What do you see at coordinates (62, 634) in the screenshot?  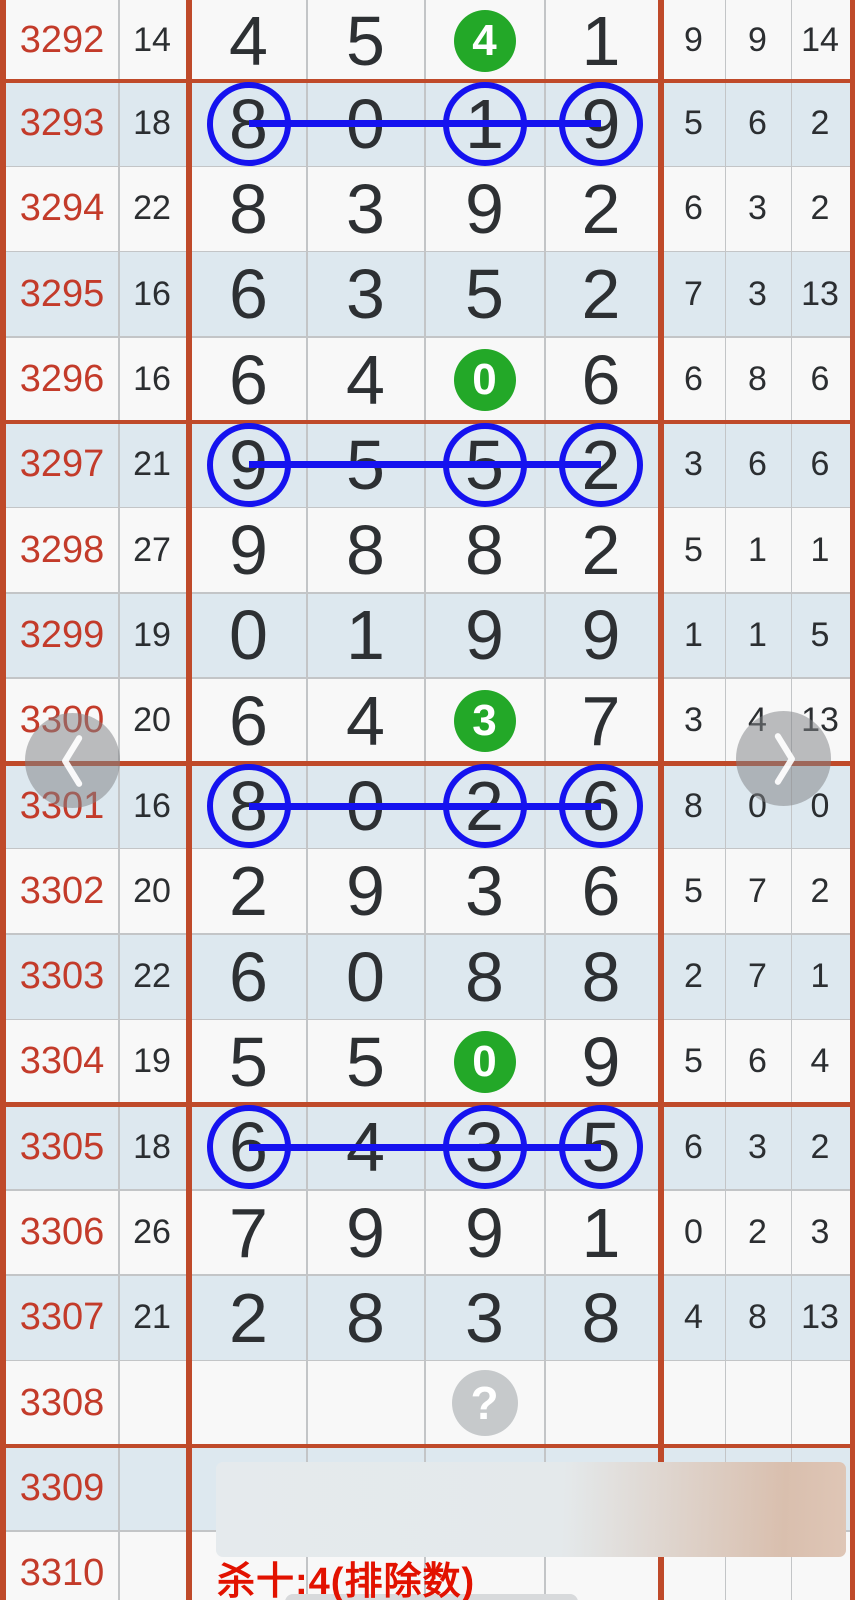 I see `period-cell: 3299` at bounding box center [62, 634].